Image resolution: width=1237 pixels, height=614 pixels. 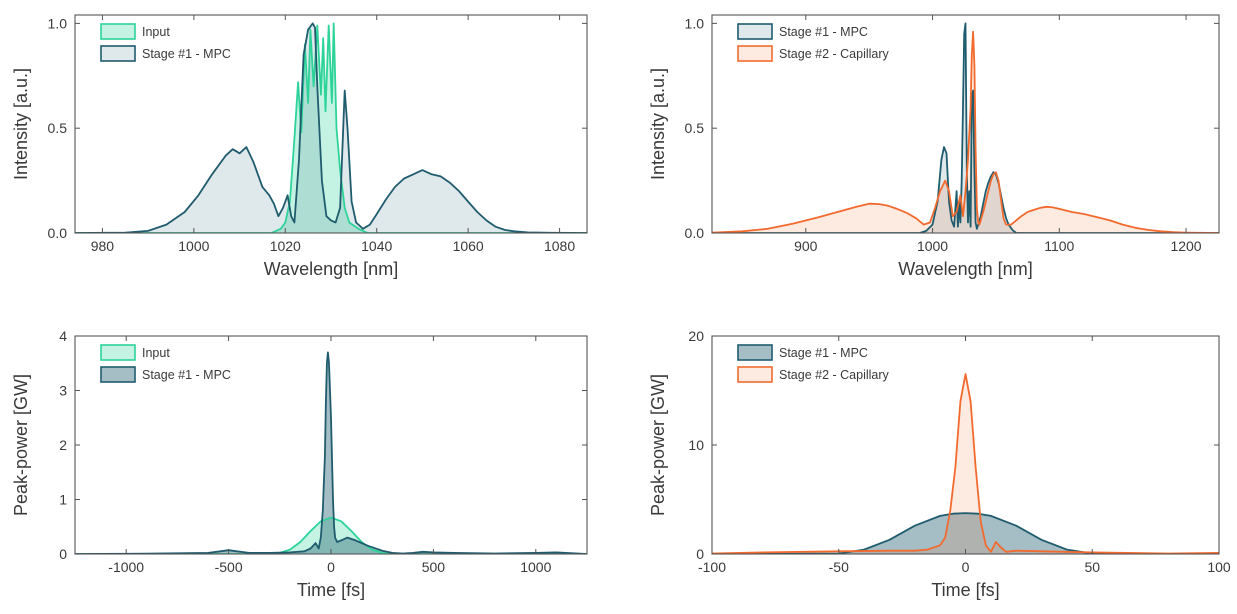 I want to click on x-tick-label: 1040, so click(x=376, y=246).